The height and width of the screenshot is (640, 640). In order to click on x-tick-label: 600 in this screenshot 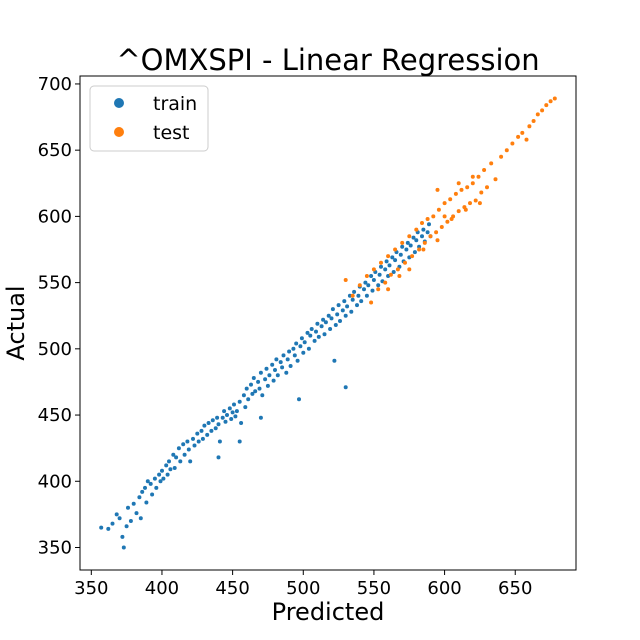, I will do `click(444, 588)`.